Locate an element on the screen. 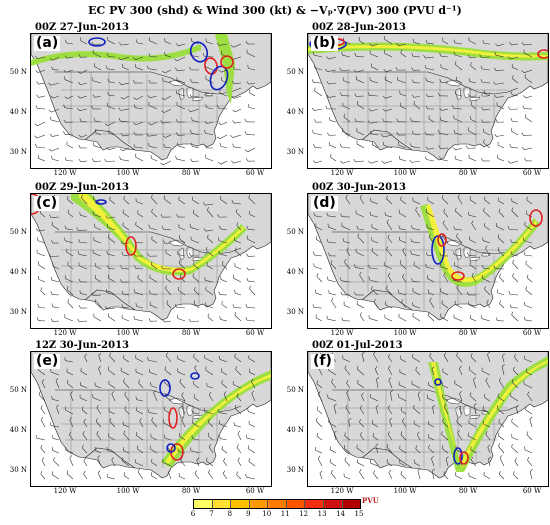  colorbar-swatch is located at coordinates (203, 504).